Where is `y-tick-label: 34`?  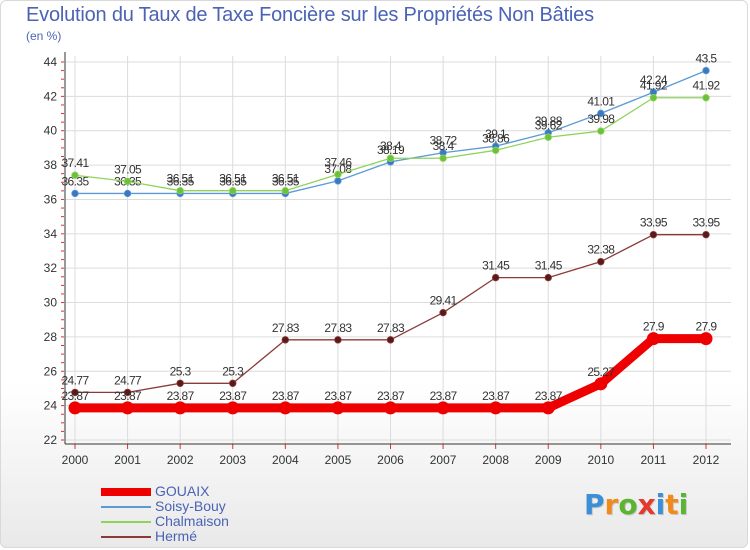
y-tick-label: 34 is located at coordinates (51, 234).